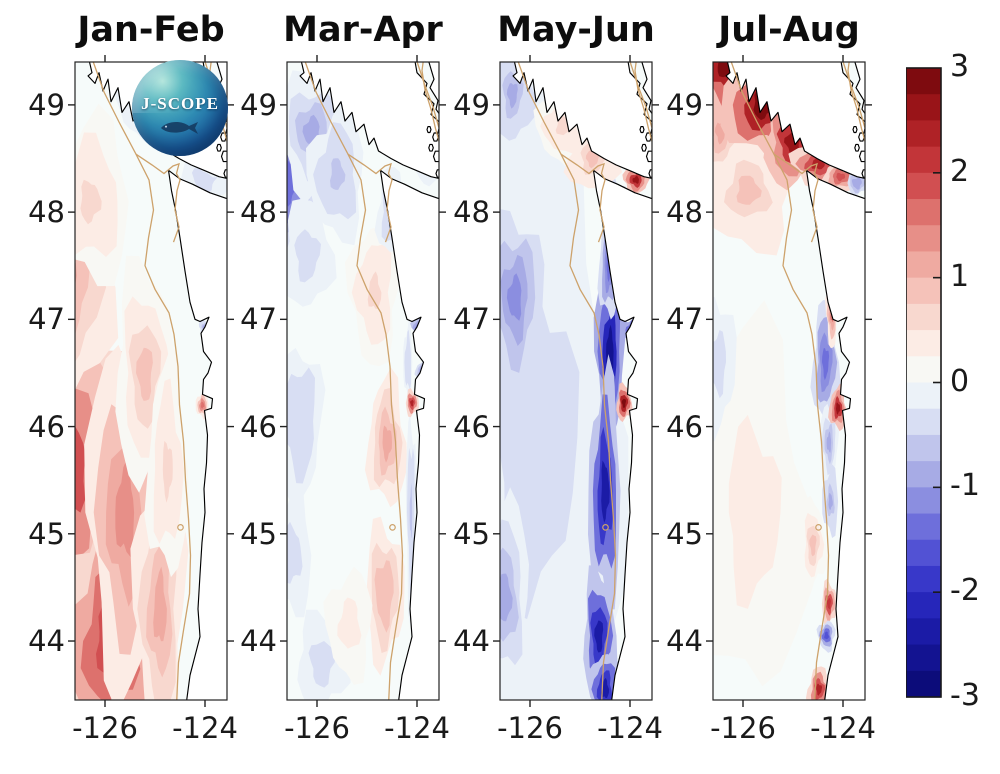 This screenshot has width=1000, height=774. I want to click on map-canvas-mar-apr, so click(363, 381).